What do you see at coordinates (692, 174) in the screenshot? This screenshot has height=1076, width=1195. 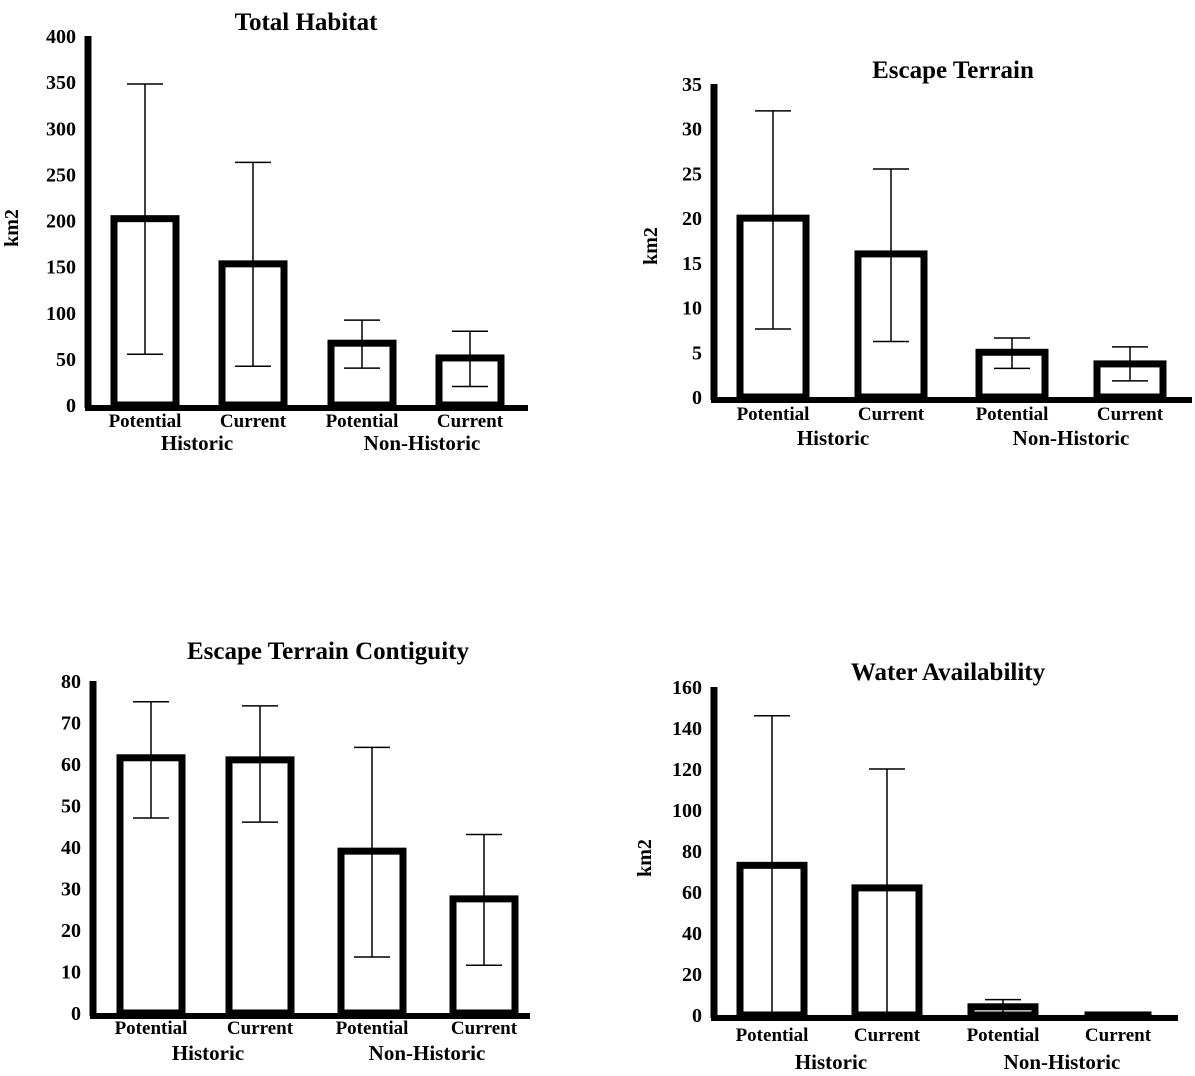 I see `y-tick-label: 25` at bounding box center [692, 174].